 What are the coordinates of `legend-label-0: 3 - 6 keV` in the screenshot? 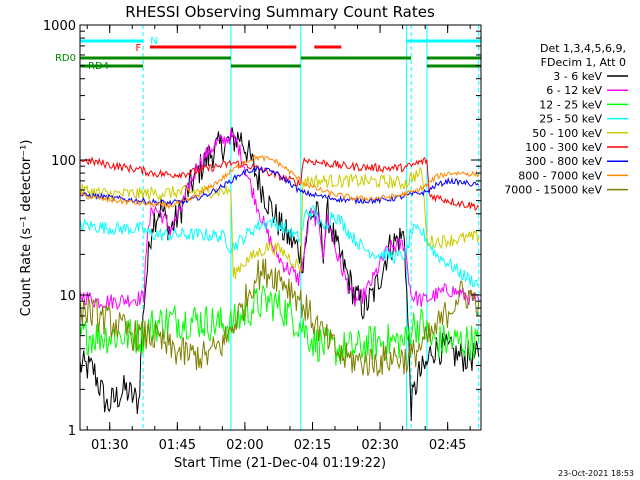 It's located at (577, 76).